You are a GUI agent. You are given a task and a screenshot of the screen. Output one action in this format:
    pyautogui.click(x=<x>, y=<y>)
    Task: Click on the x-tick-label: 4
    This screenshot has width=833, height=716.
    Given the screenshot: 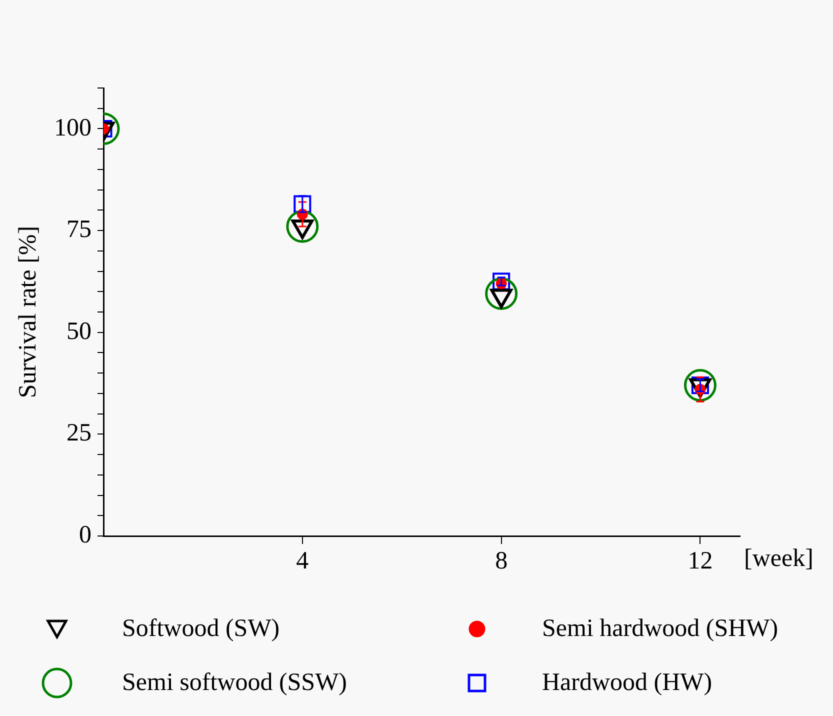 What is the action you would take?
    pyautogui.click(x=303, y=561)
    